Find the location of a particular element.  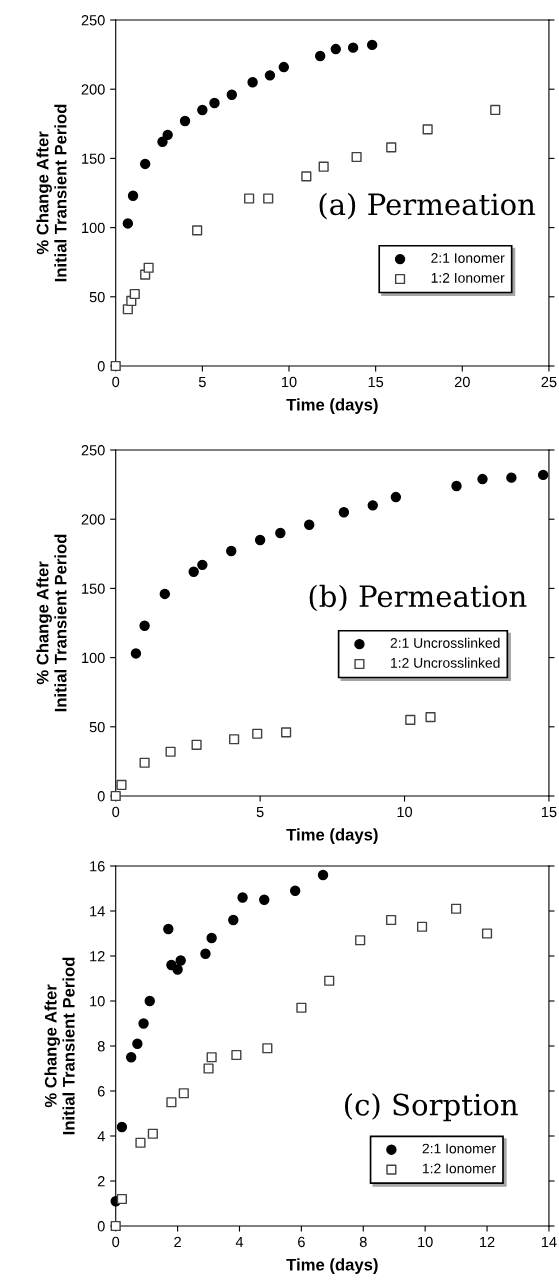

y-tick-label: 14 is located at coordinates (97, 911).